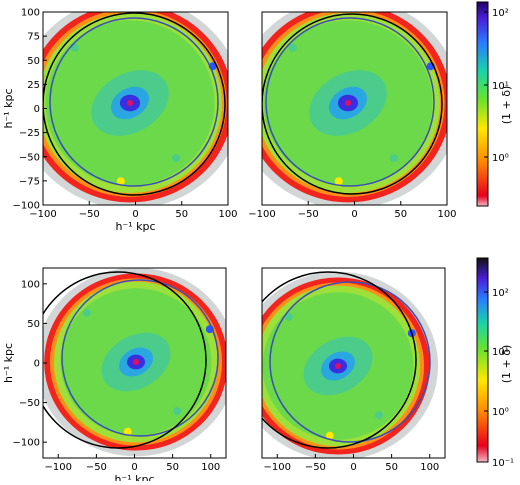 The width and height of the screenshot is (520, 485). Describe the element at coordinates (29, 133) in the screenshot. I see `y-tick-label: −25` at that location.